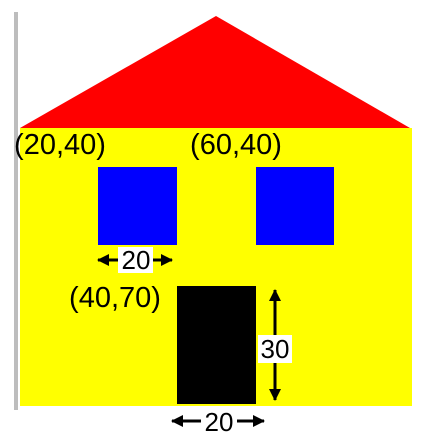 Image resolution: width=433 pixels, height=446 pixels. What do you see at coordinates (60, 145) in the screenshot?
I see `left-window-coord-label: (20,40)` at bounding box center [60, 145].